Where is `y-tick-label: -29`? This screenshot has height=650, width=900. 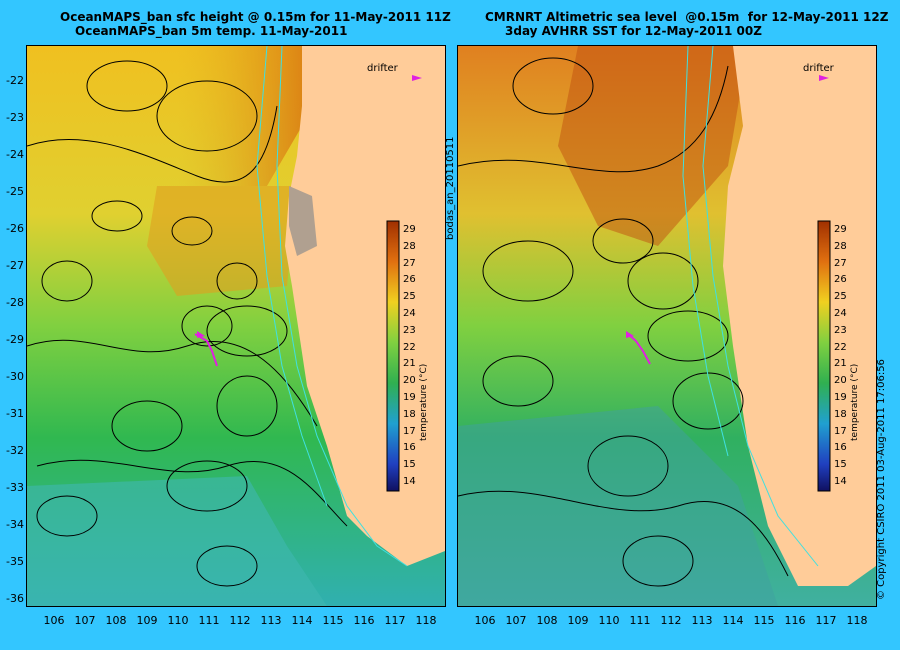
y-tick-label: -29 is located at coordinates (15, 339).